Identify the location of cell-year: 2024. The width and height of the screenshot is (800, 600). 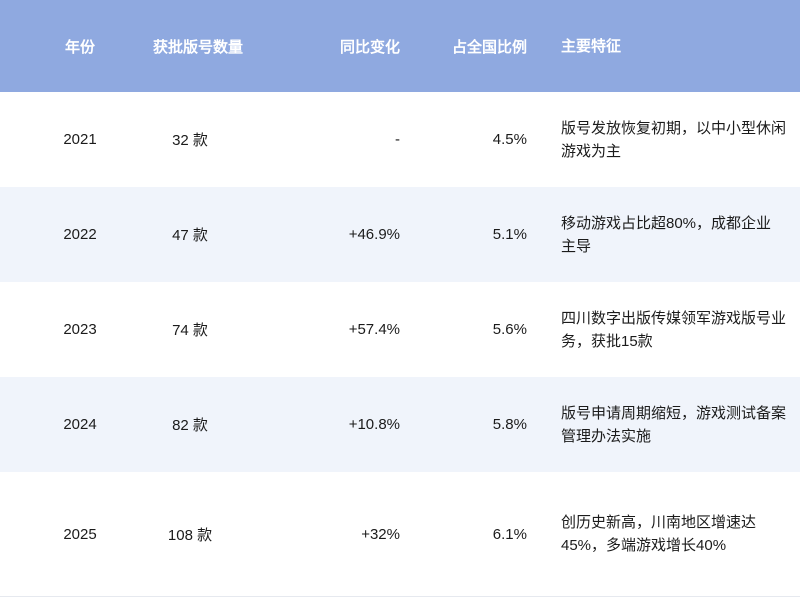
(80, 424).